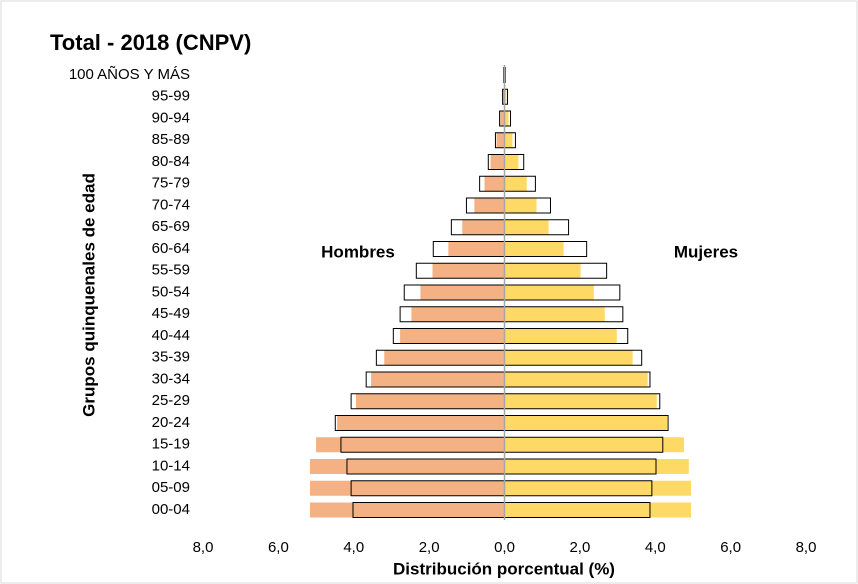  I want to click on y-tick-label: 95-99, so click(171, 96).